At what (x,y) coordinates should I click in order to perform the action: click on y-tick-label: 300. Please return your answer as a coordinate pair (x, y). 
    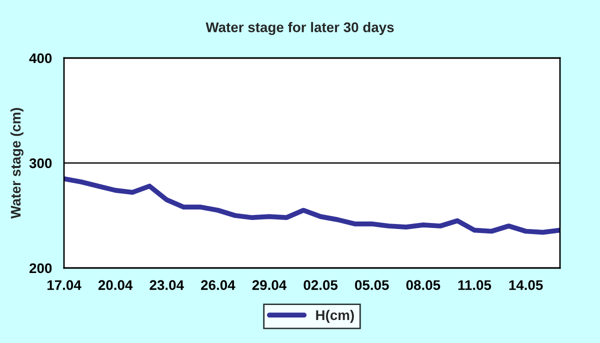
    Looking at the image, I should click on (40, 163).